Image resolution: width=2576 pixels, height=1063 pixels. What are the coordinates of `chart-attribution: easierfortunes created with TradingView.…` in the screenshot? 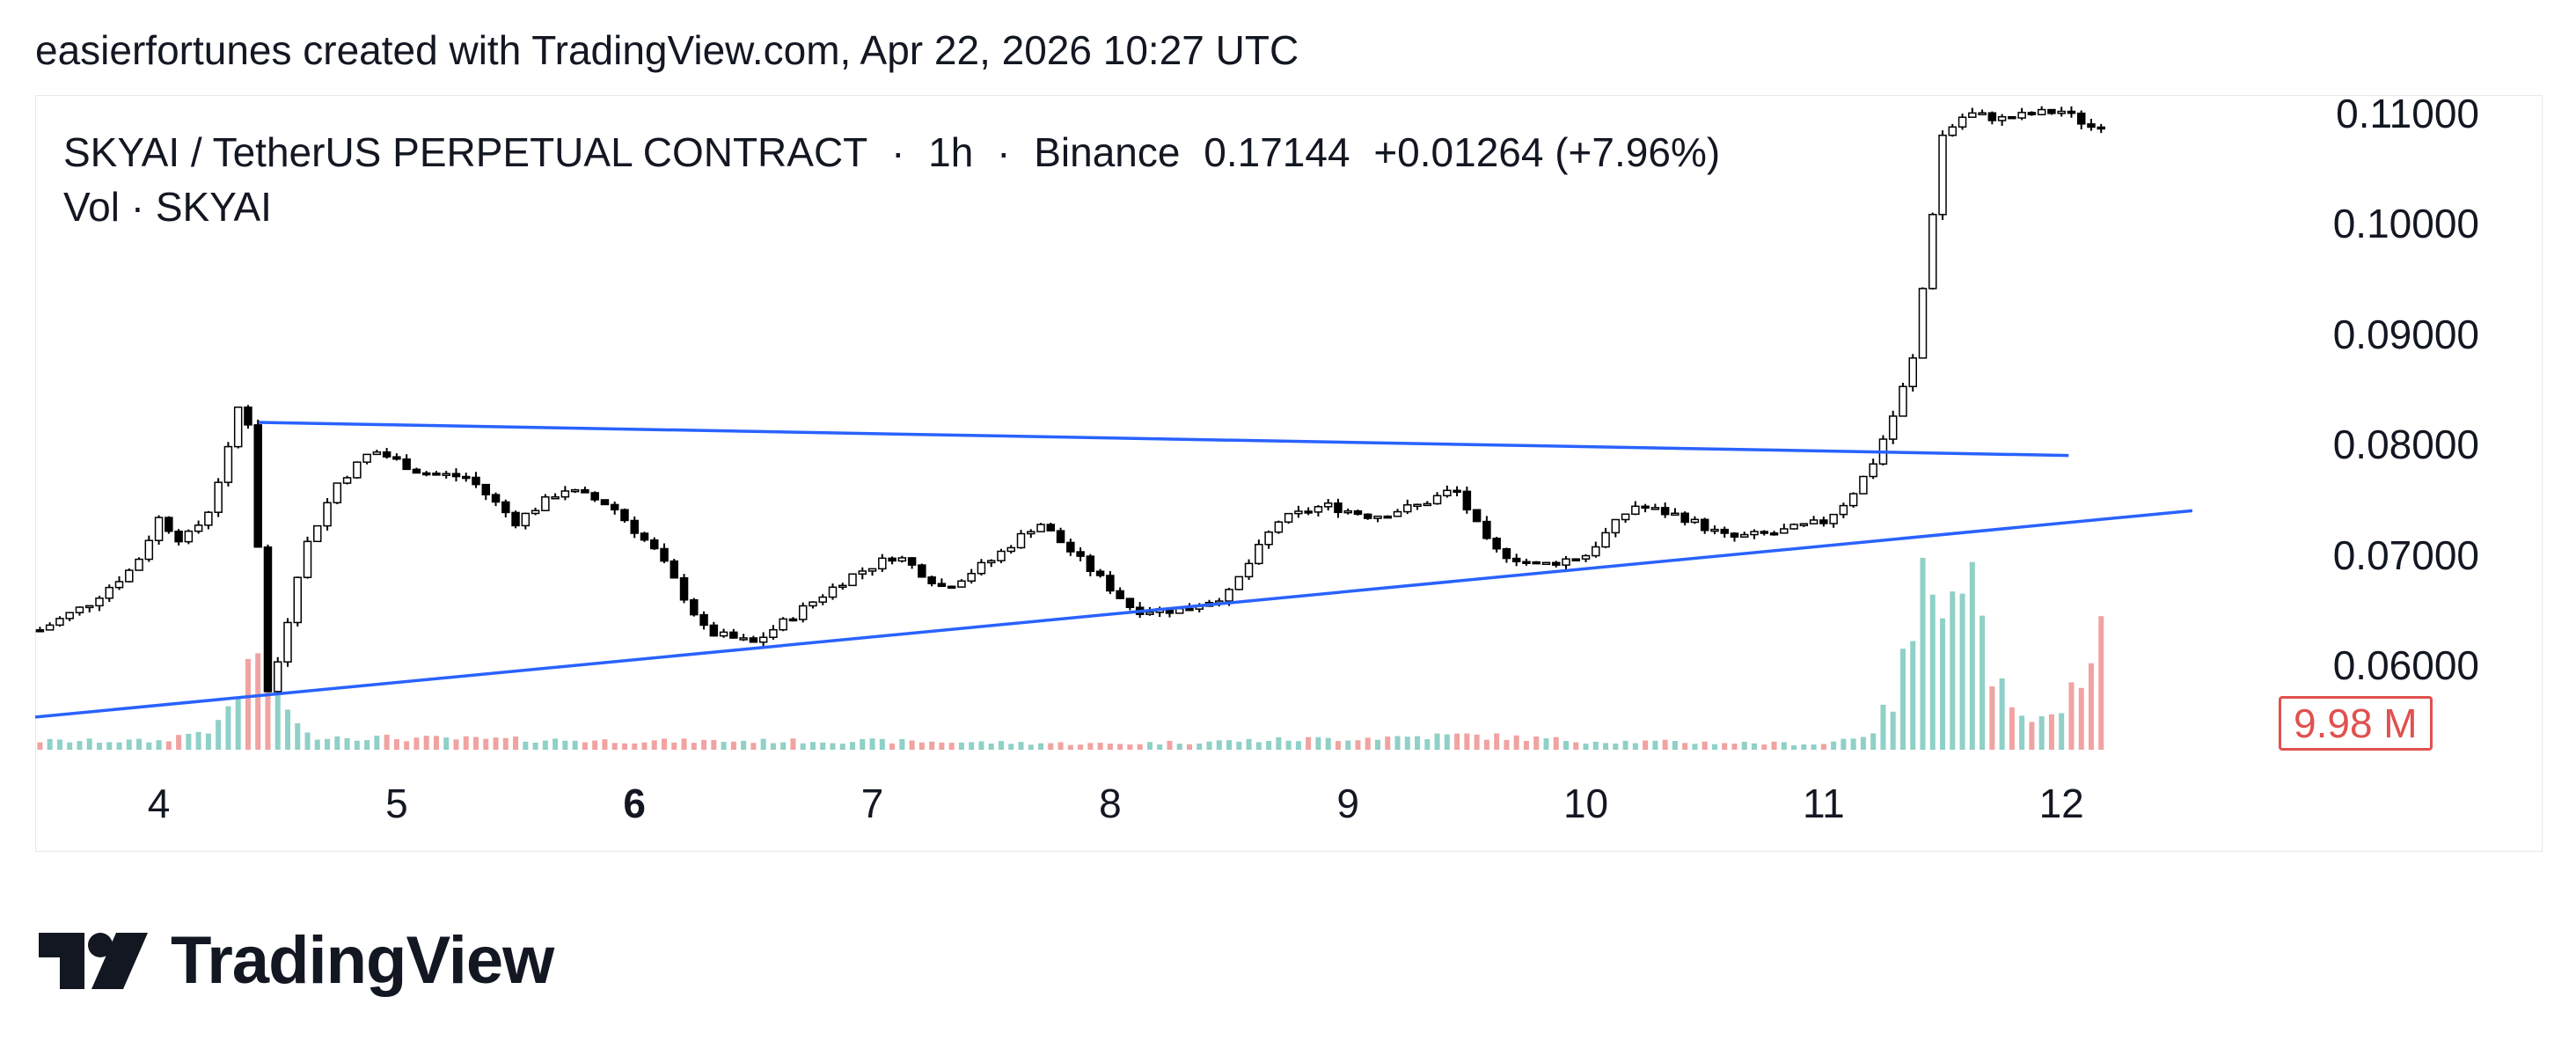 It's located at (667, 50).